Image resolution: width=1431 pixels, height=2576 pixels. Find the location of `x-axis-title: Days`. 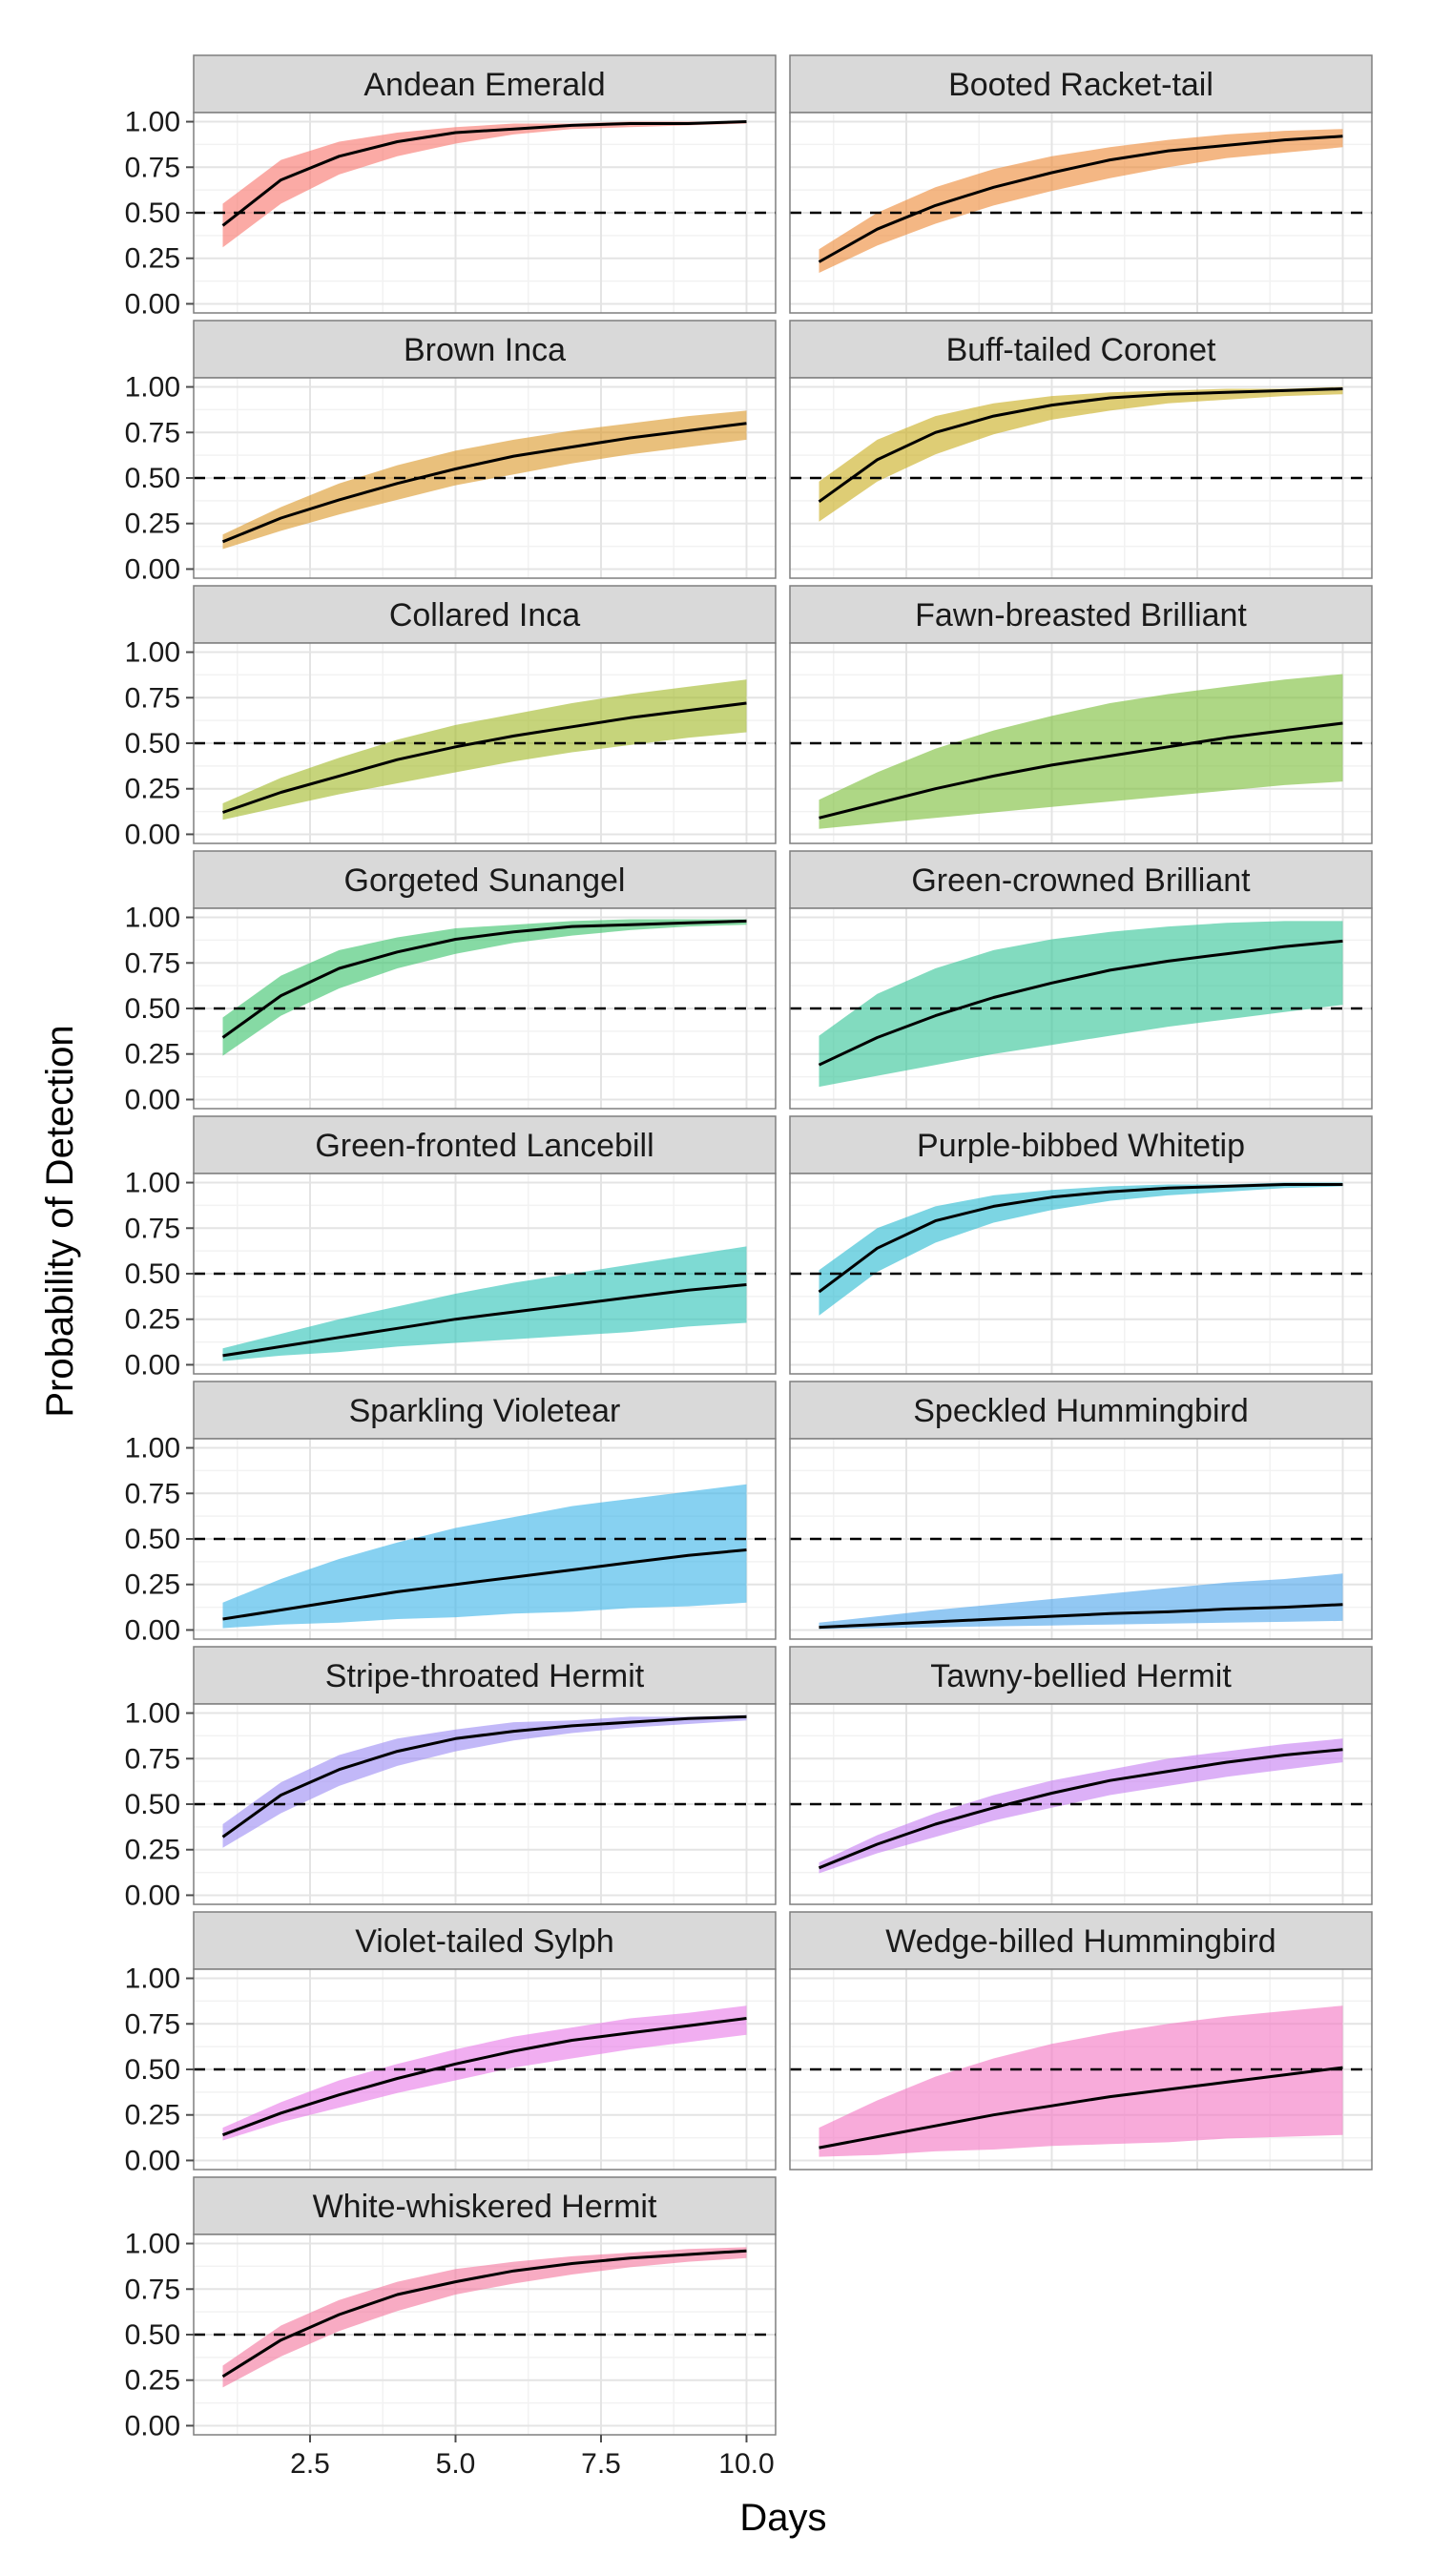

x-axis-title: Days is located at coordinates (782, 2518).